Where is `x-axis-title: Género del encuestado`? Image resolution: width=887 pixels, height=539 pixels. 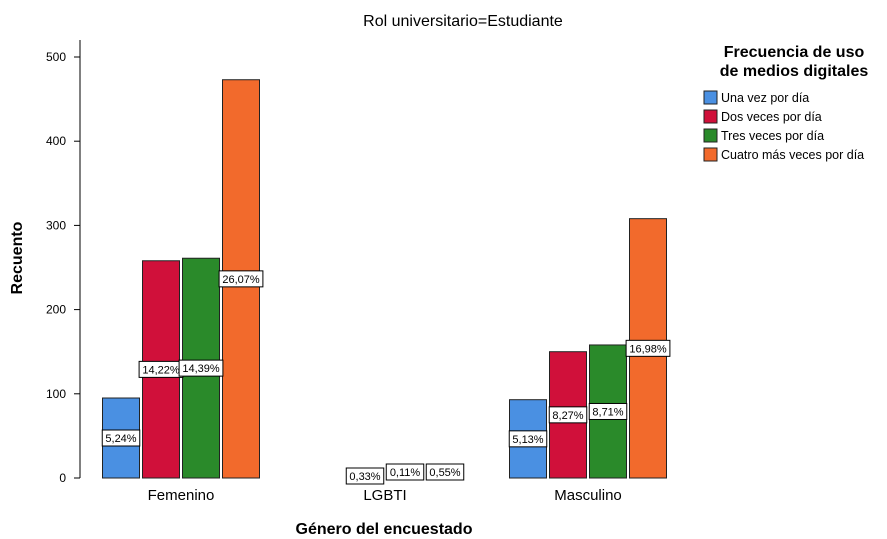
x-axis-title: Género del encuestado is located at coordinates (384, 529).